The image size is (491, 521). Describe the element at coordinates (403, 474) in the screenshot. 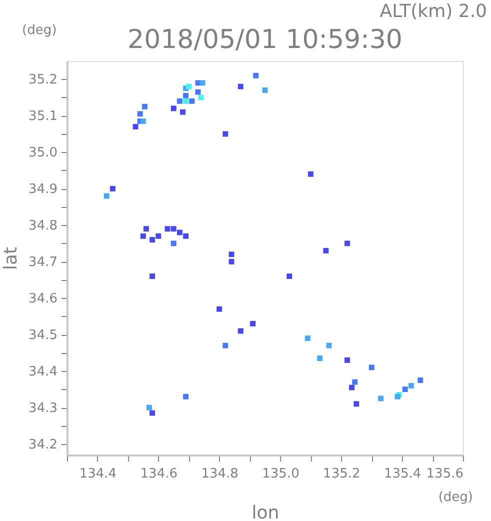

I see `x-tick-label: 135.4` at that location.